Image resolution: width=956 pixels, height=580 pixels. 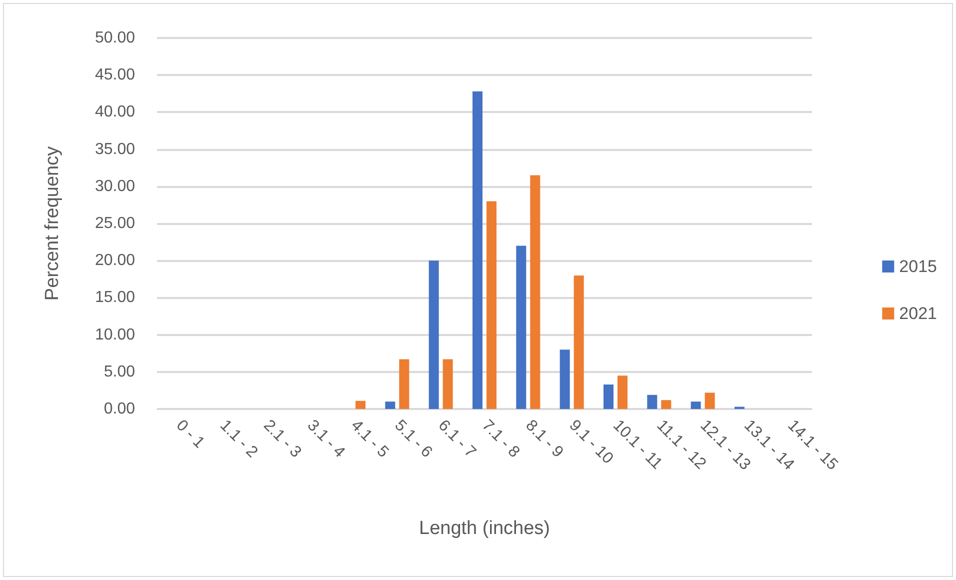 What do you see at coordinates (369, 439) in the screenshot?
I see `x-tick-label: 4.1 - 5` at bounding box center [369, 439].